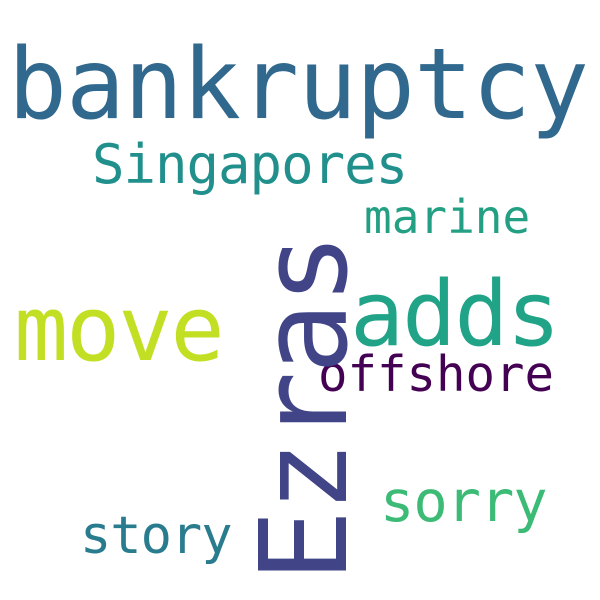  Describe the element at coordinates (119, 329) in the screenshot. I see `word-move: move` at that location.